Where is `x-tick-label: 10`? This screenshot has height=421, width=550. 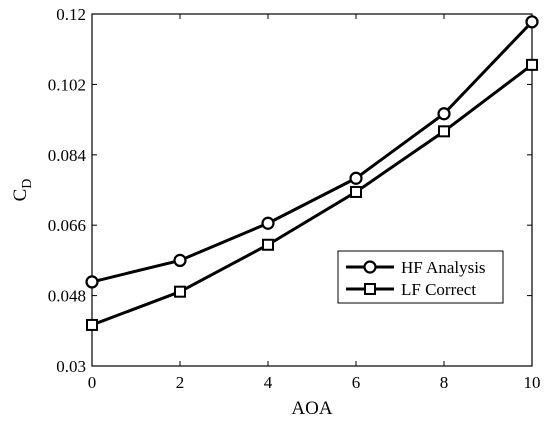
x-tick-label: 10 is located at coordinates (532, 382).